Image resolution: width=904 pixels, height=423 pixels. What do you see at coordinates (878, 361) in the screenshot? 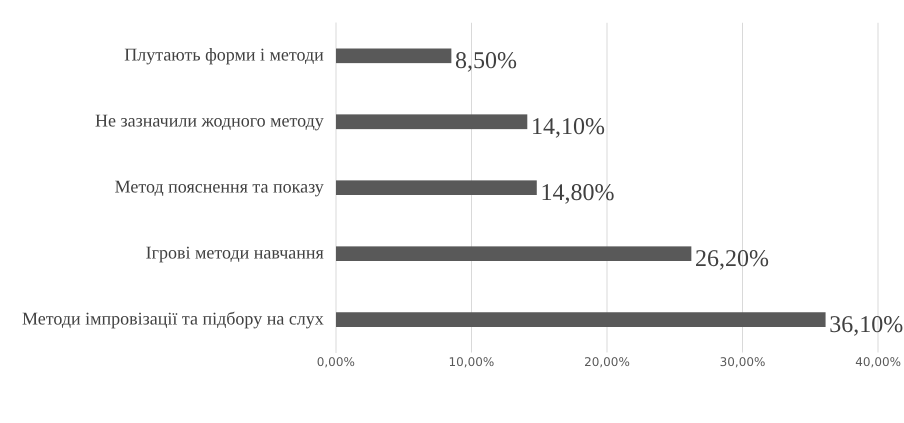
I see `x-tick-label: 40,00%` at bounding box center [878, 361].